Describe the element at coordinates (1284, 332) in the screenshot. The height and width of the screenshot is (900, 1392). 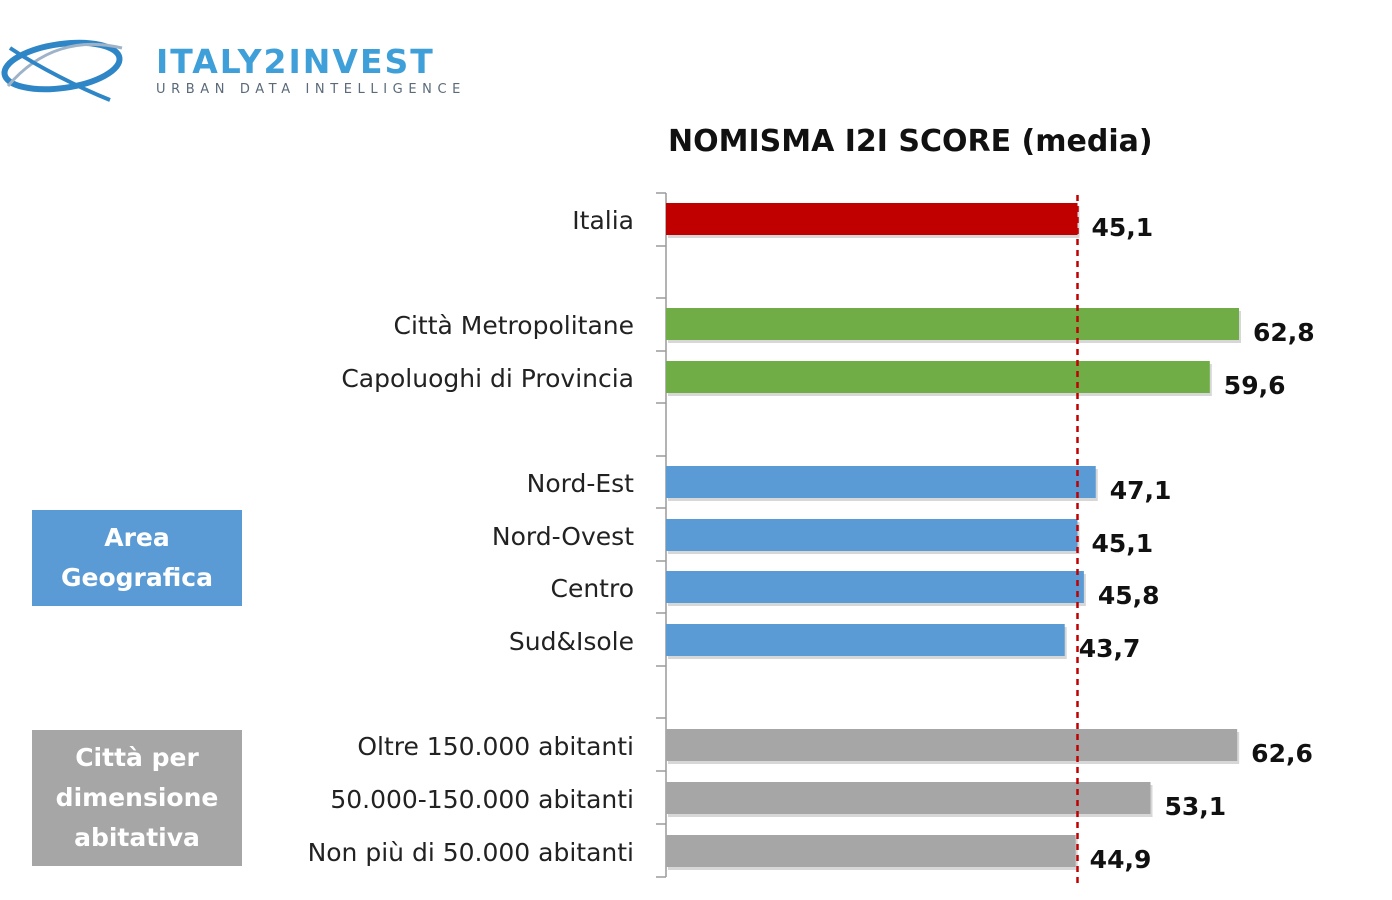
I see `data-label: 62,8` at that location.